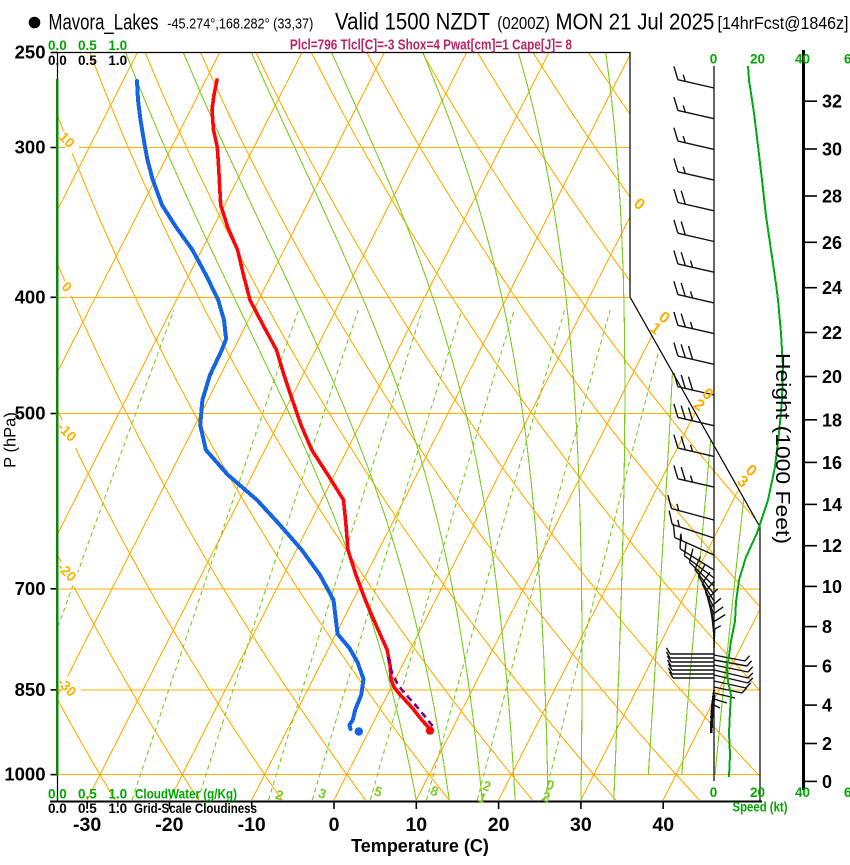 The width and height of the screenshot is (850, 865). Describe the element at coordinates (104, 22) in the screenshot. I see `svg-text: Mavora_Lakes` at that location.